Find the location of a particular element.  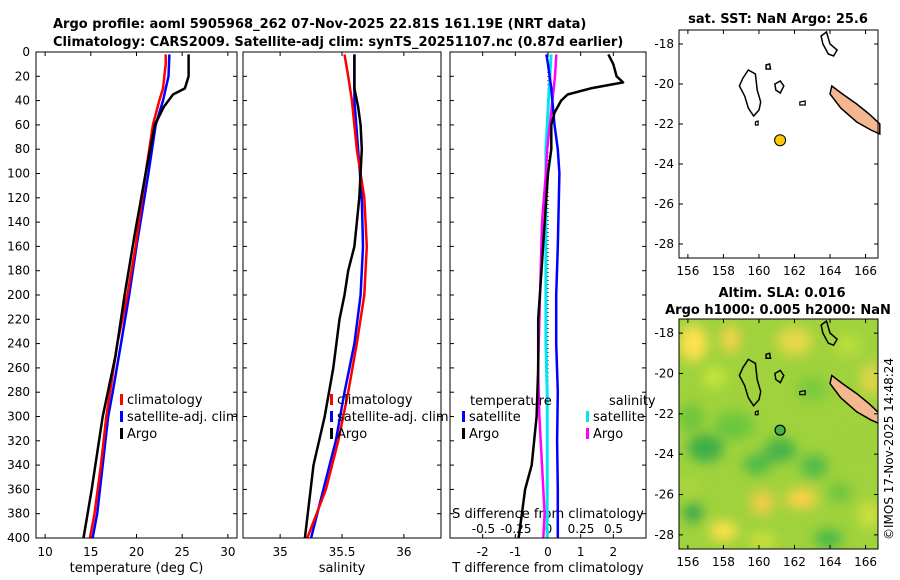

island-coastline is located at coordinates (750, 93).